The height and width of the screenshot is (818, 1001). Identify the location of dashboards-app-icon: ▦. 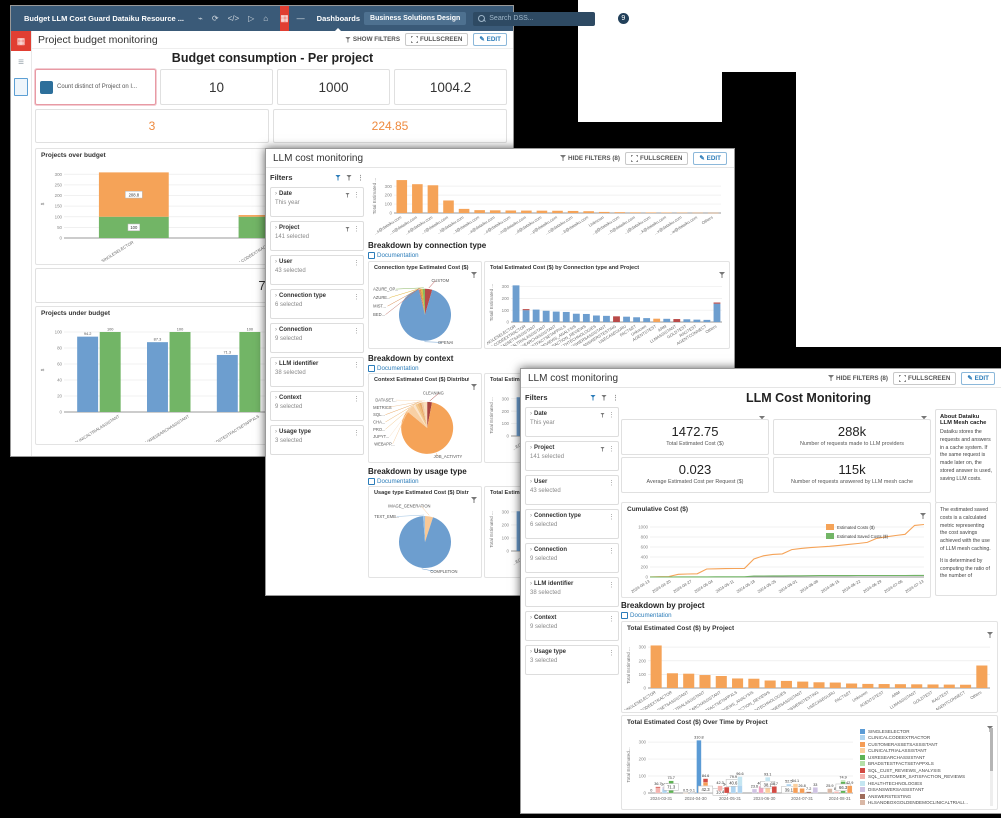
(284, 18).